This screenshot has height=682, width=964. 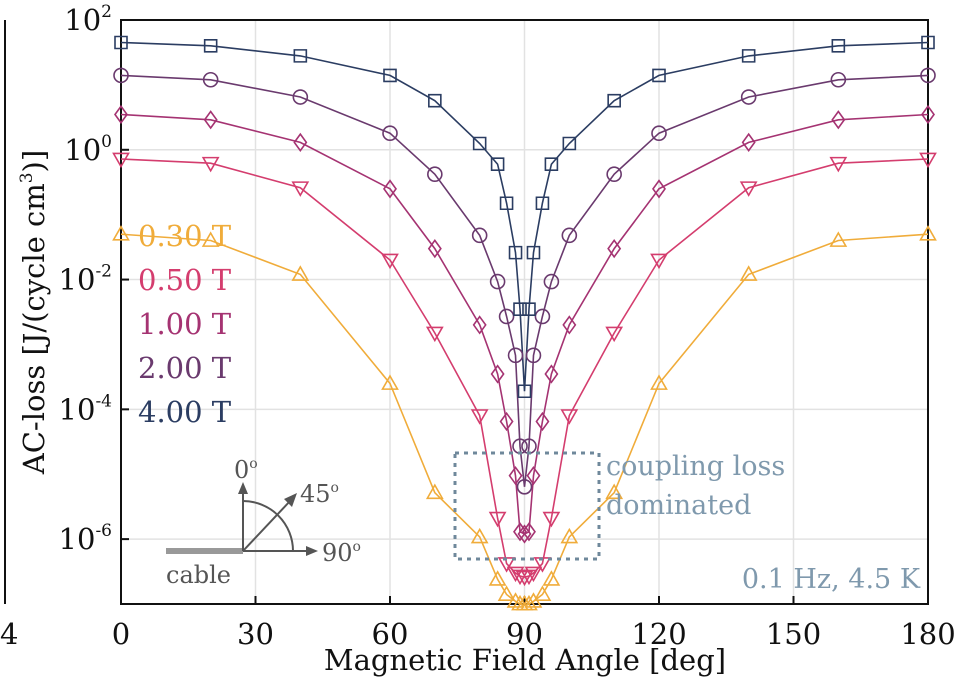 I want to click on orientation-inset: 0o 45o 90o cable, so click(x=263, y=522).